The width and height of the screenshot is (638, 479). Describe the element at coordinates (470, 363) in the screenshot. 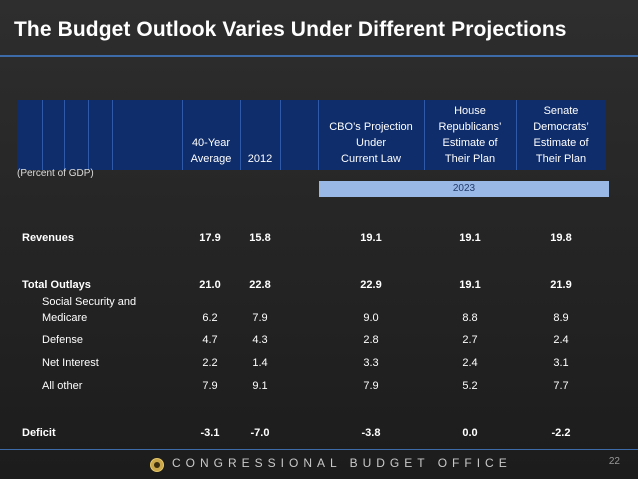

I see `cell-house: 2.4` at that location.